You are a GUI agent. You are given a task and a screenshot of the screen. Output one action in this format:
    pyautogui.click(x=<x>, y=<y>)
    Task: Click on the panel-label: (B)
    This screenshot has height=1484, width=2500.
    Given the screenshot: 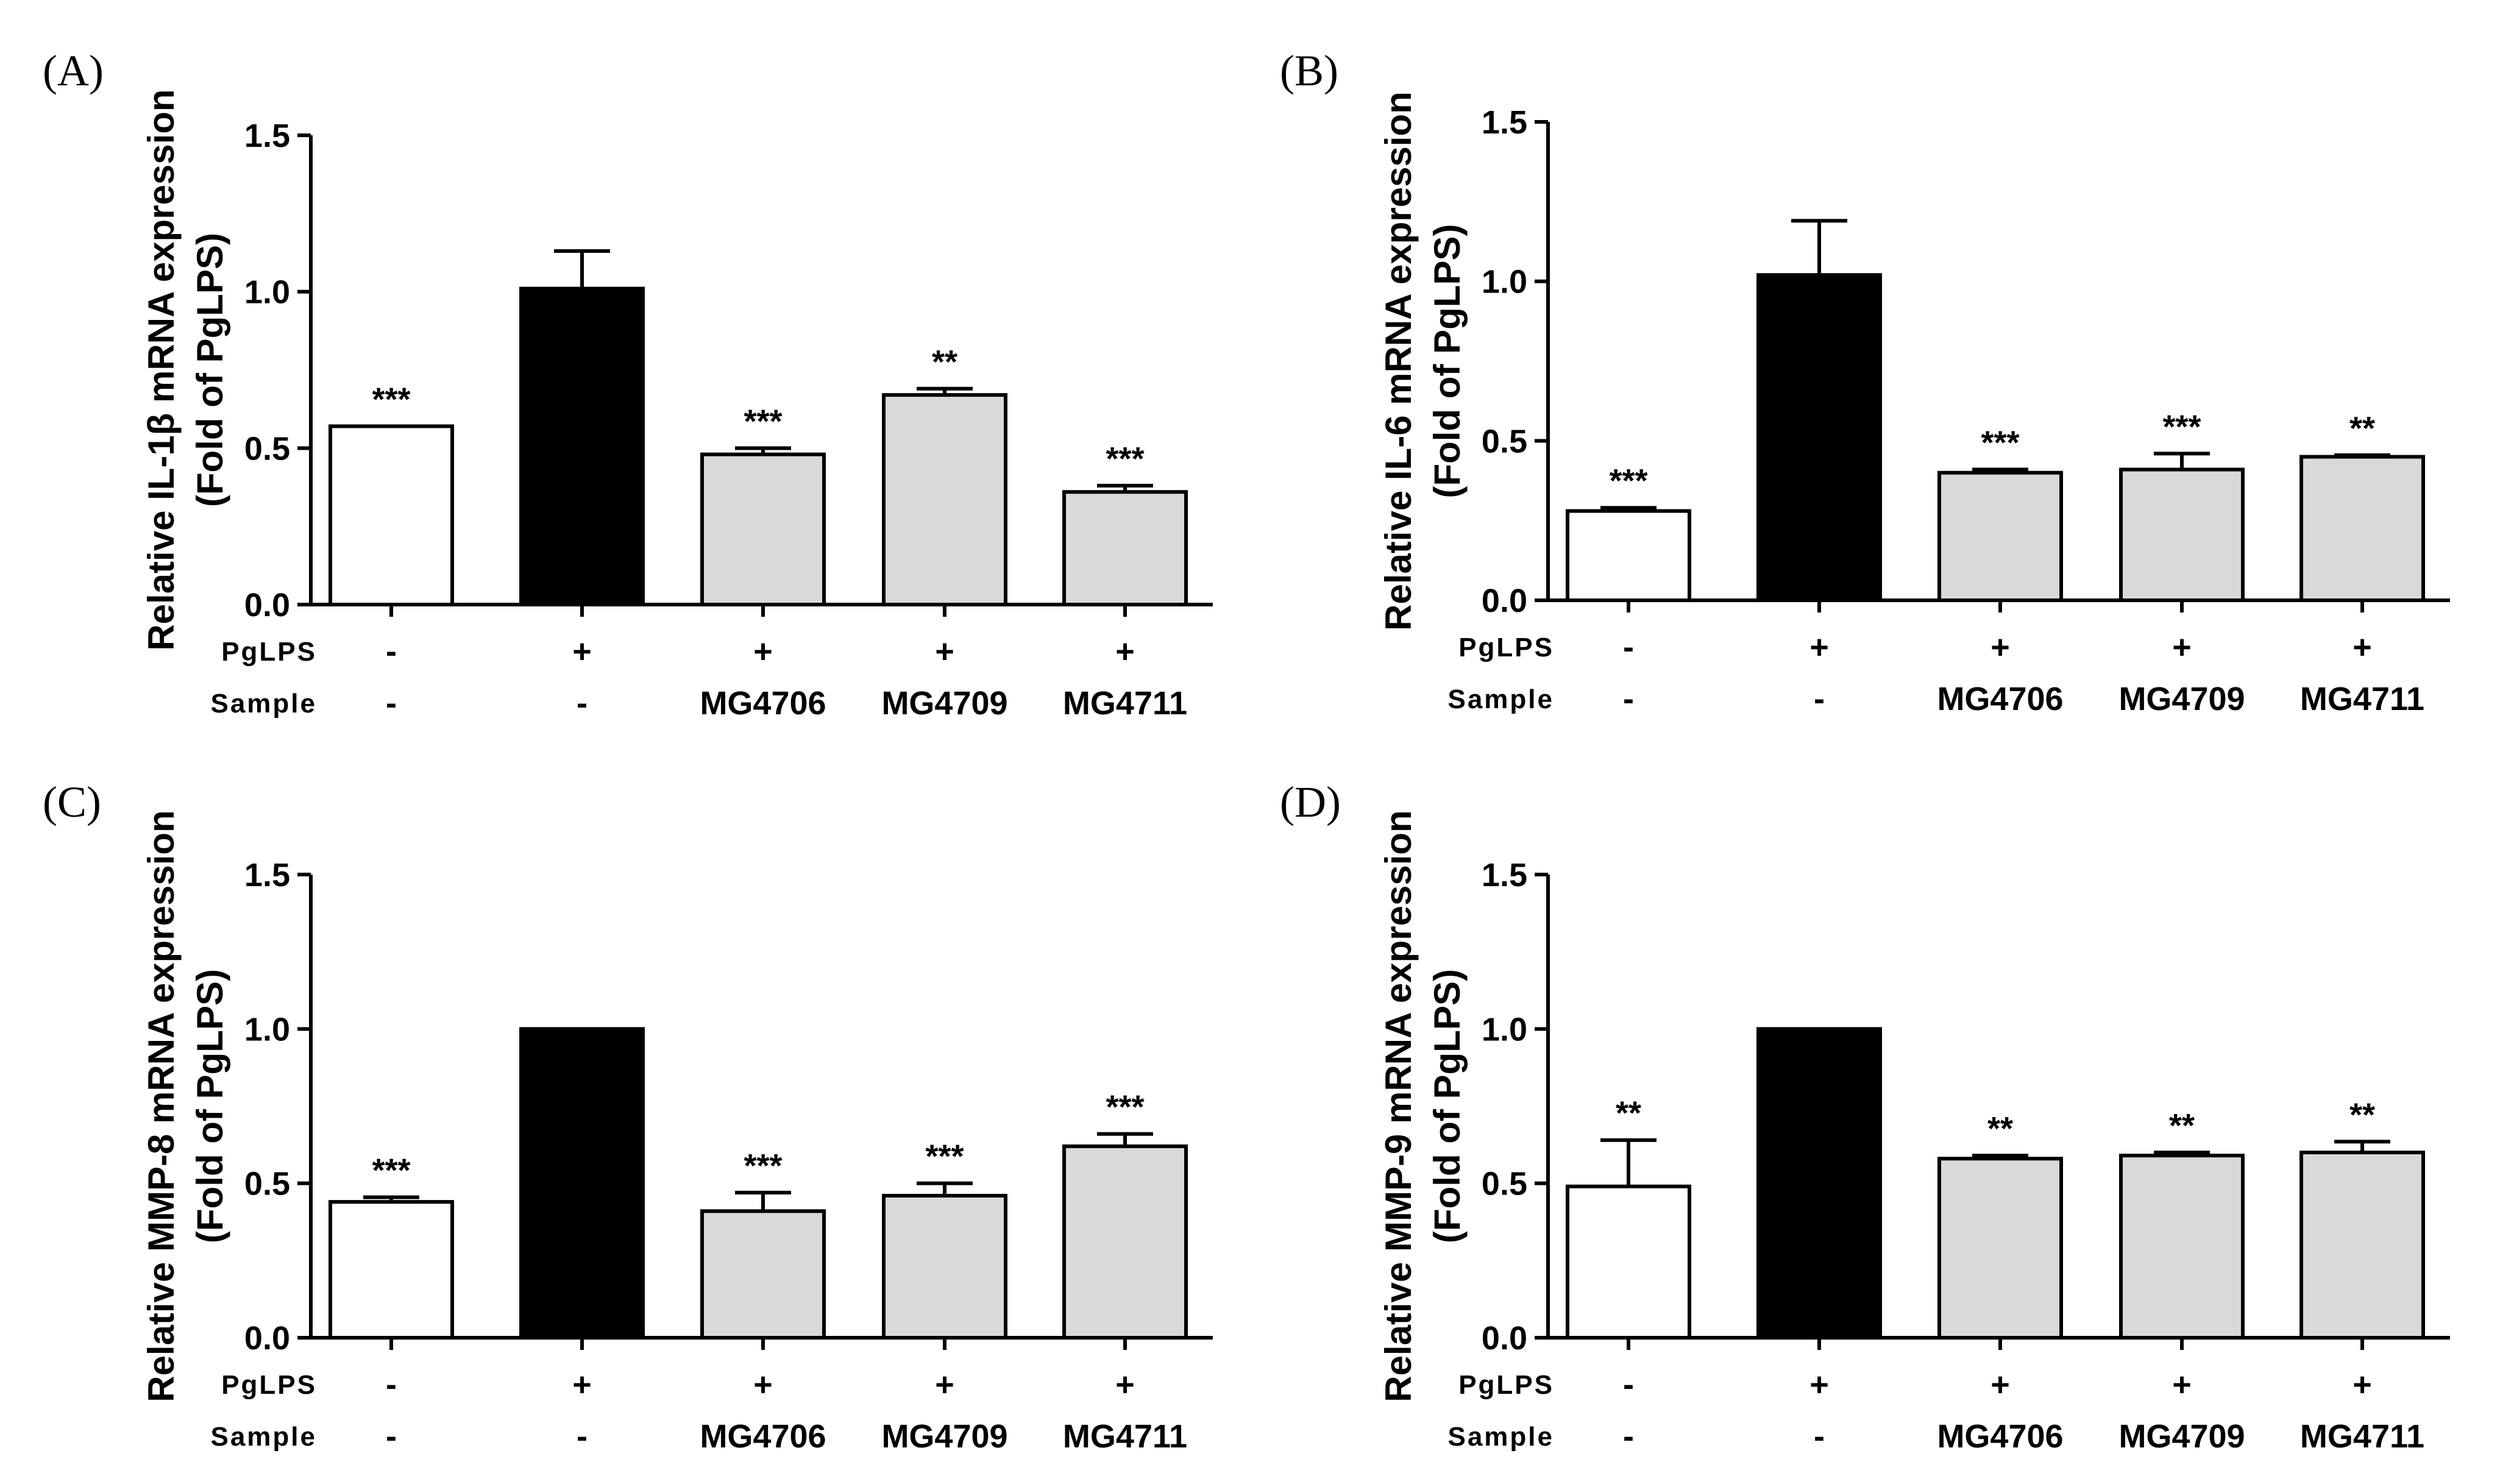 What is the action you would take?
    pyautogui.click(x=1309, y=70)
    